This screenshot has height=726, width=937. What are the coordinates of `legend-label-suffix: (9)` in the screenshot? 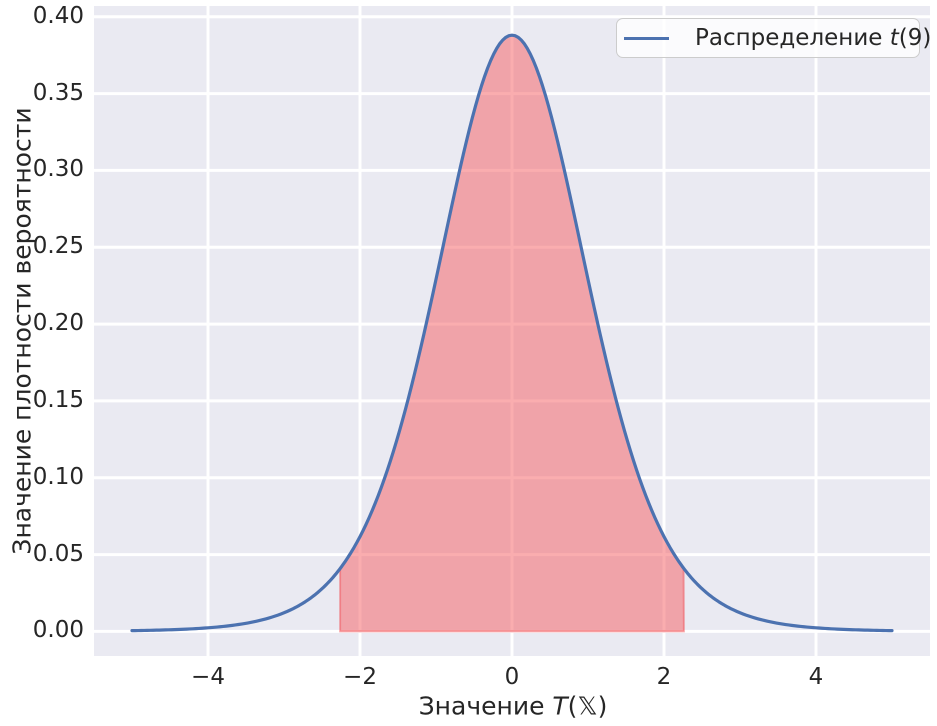 It's located at (915, 38).